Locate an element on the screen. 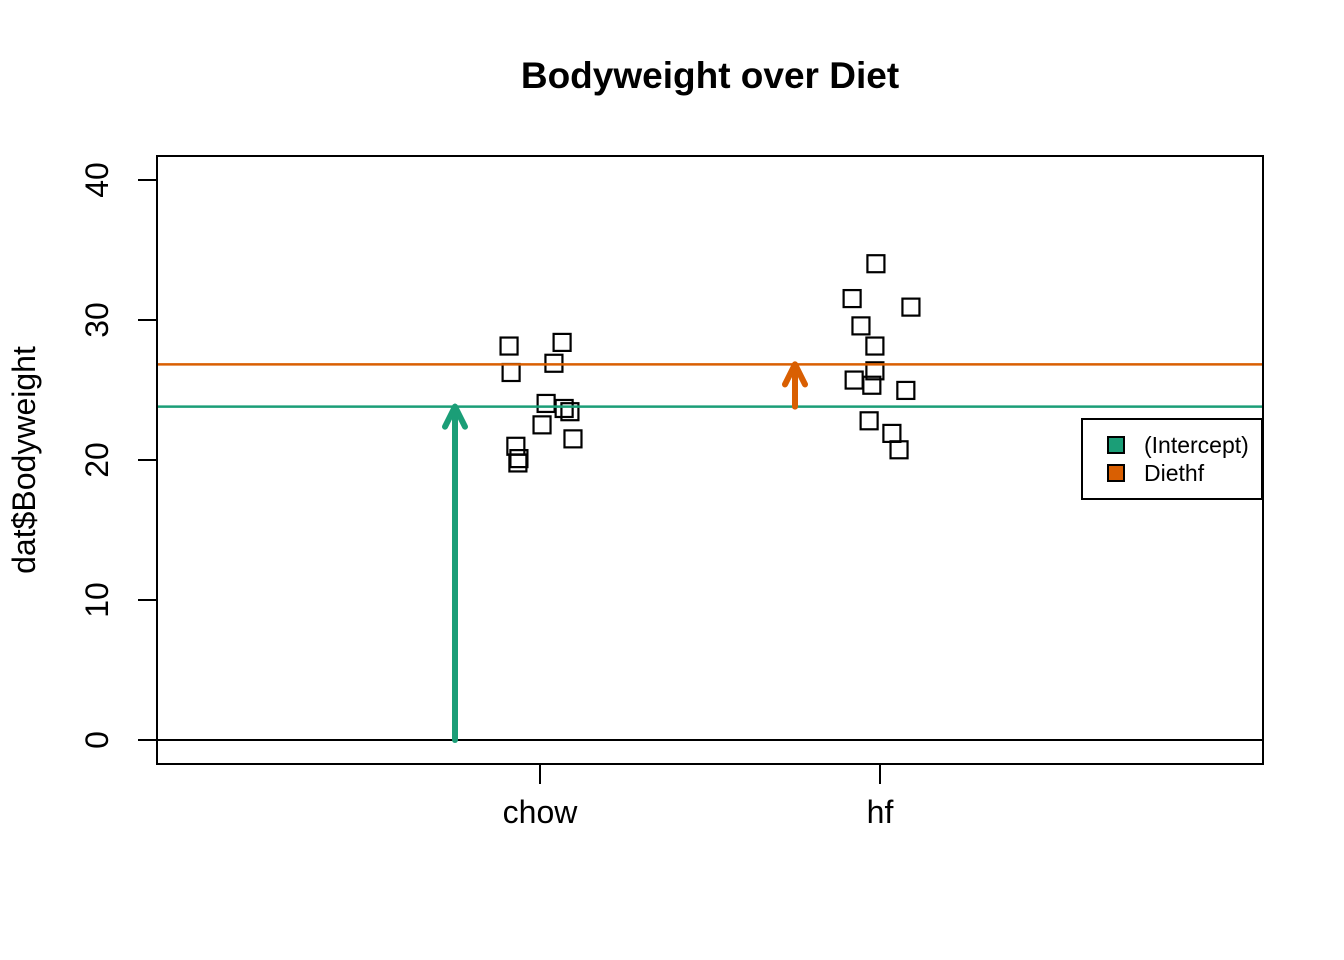  x-tick-label: hf is located at coordinates (880, 812).